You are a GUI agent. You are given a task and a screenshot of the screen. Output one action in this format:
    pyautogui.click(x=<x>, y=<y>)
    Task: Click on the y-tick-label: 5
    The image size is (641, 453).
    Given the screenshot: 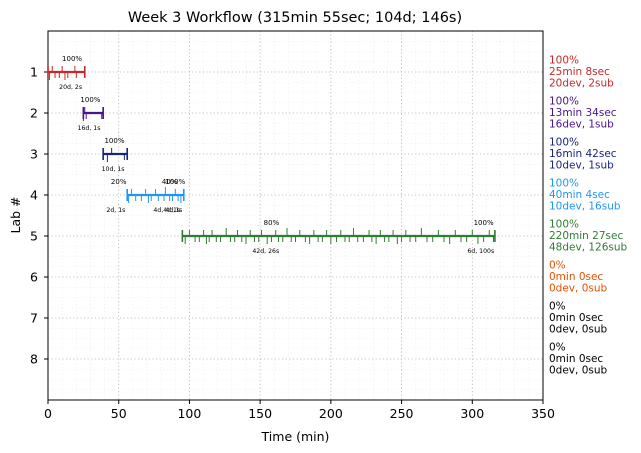 What is the action you would take?
    pyautogui.click(x=34, y=236)
    